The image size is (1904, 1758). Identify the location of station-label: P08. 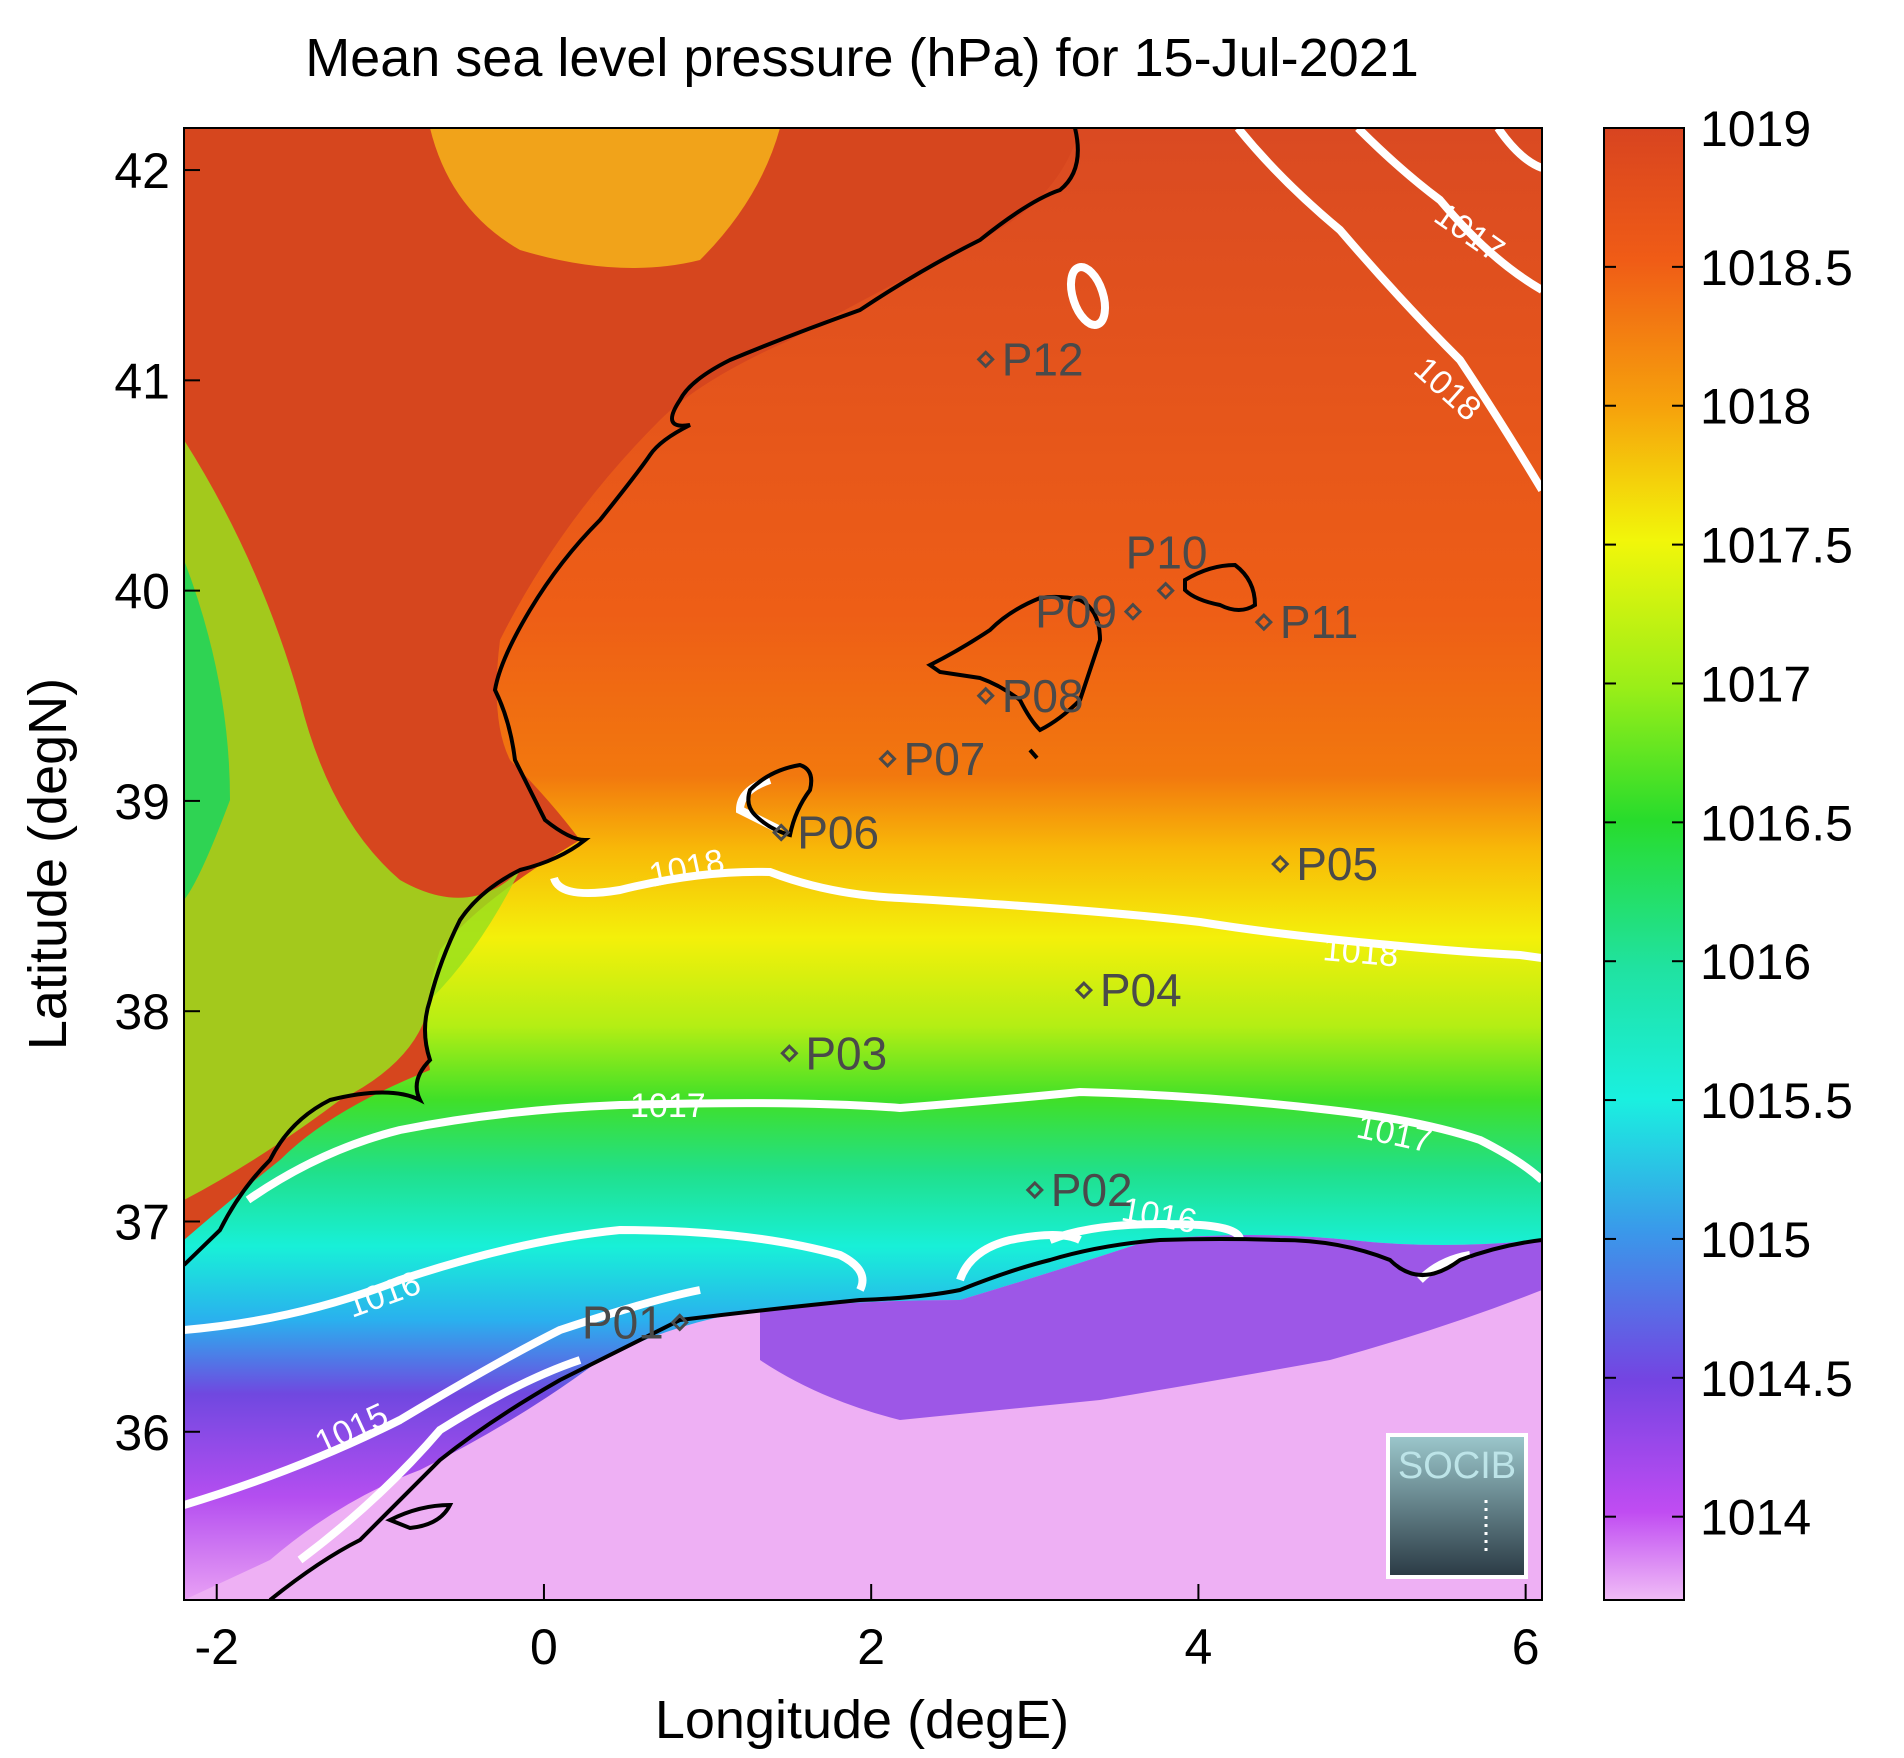
(1043, 696).